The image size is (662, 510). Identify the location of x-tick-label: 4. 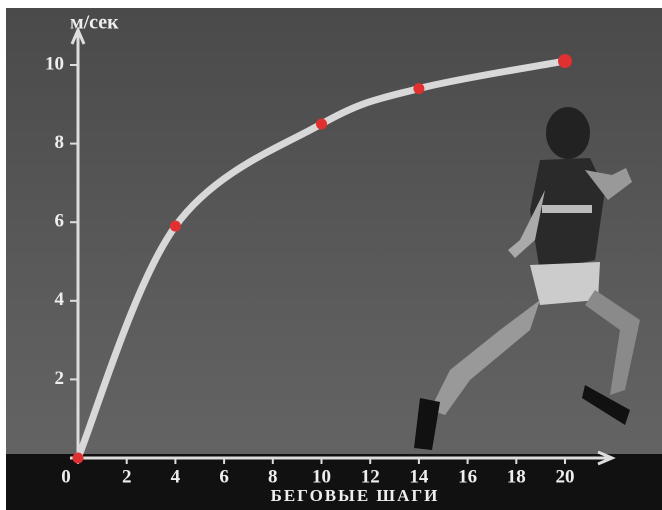
(176, 476).